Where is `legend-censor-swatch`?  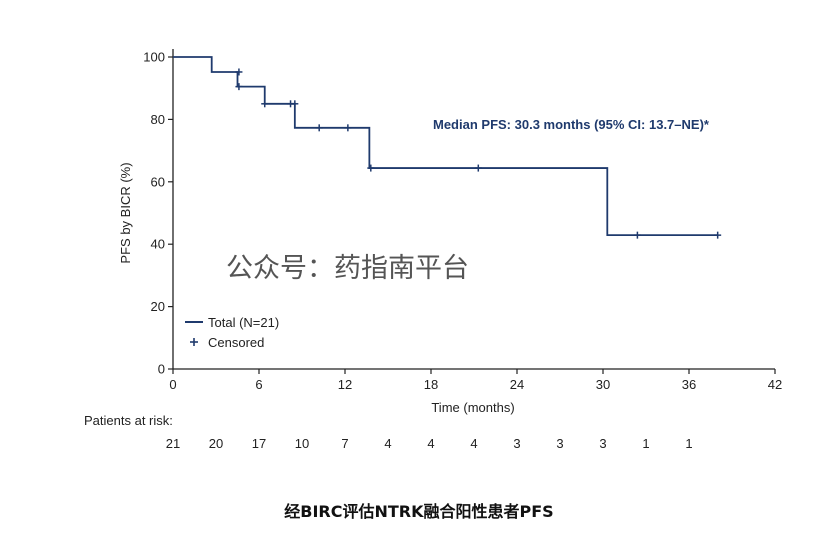 legend-censor-swatch is located at coordinates (194, 342).